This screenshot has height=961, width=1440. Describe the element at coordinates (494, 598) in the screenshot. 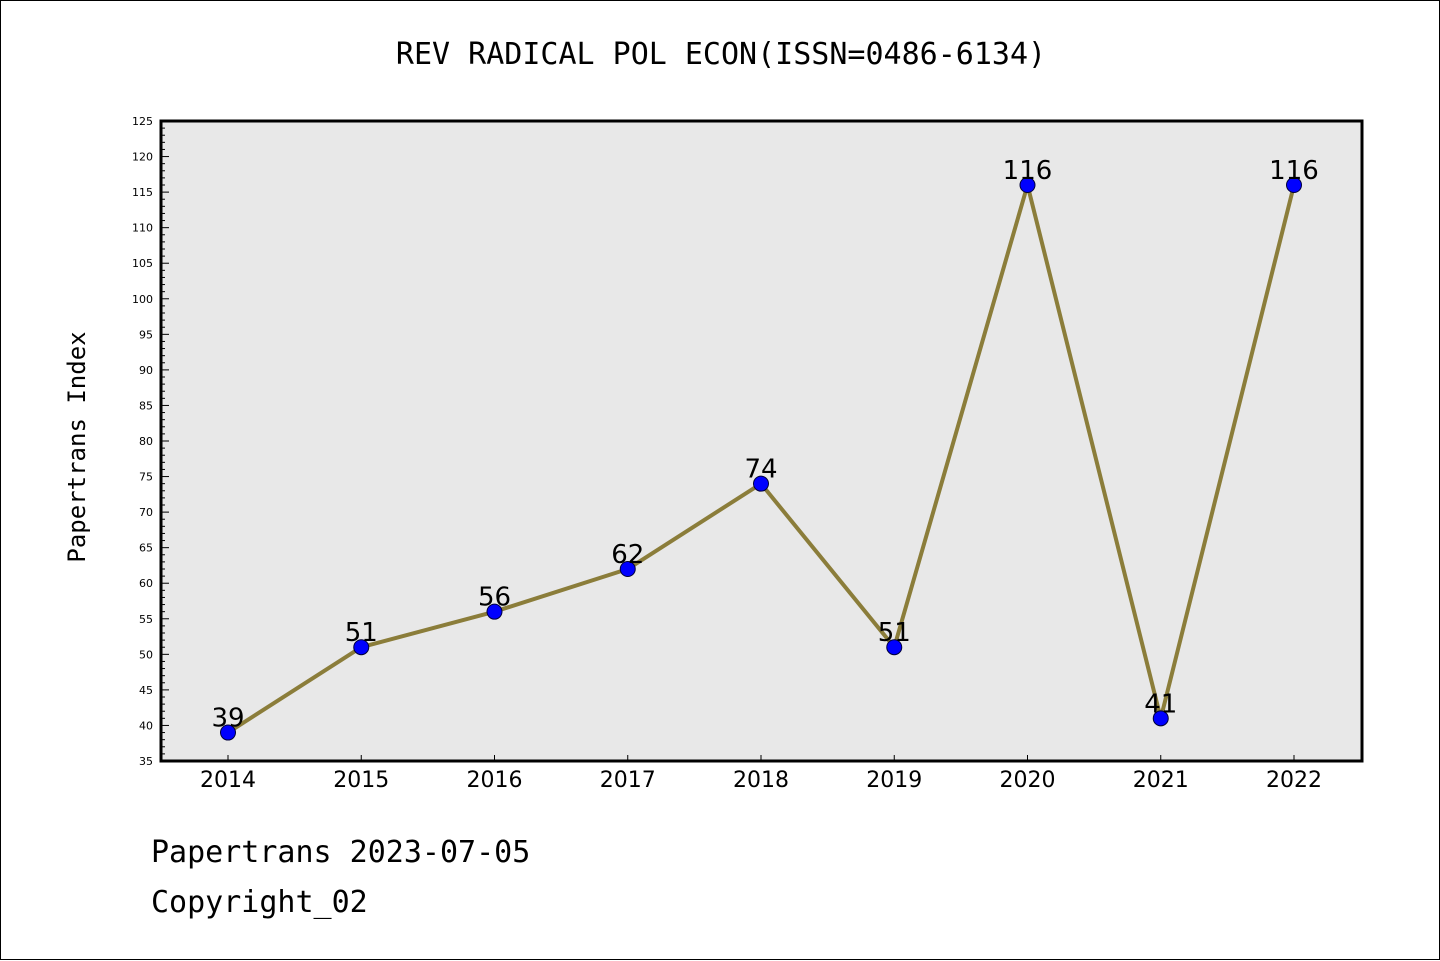

I see `data-label: 56` at that location.